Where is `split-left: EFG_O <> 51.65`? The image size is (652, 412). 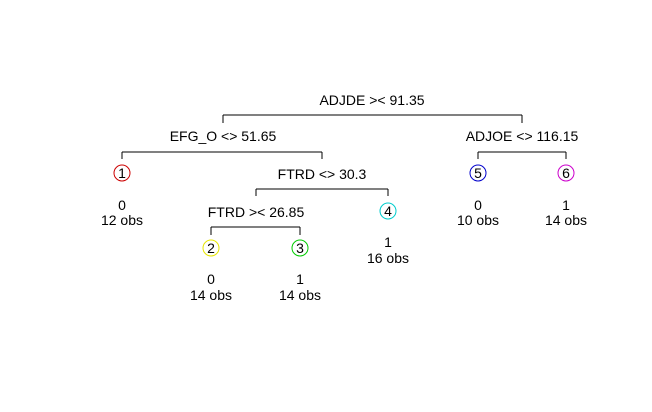
split-left: EFG_O <> 51.65 is located at coordinates (222, 143).